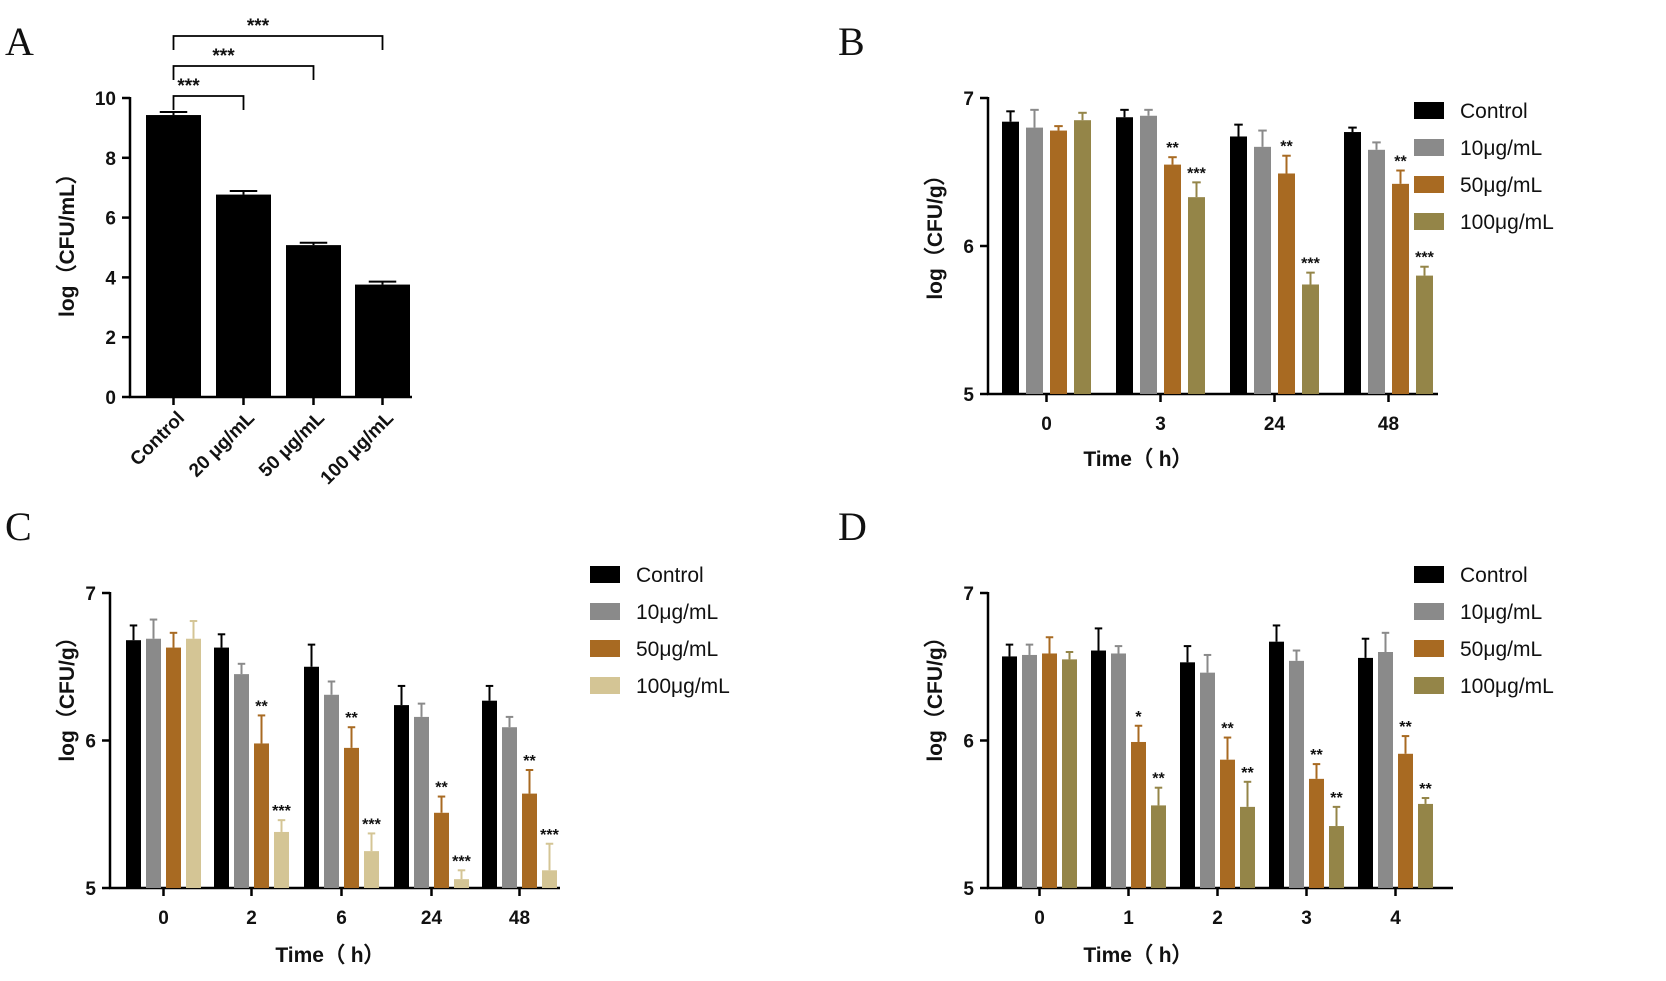 Image resolution: width=1666 pixels, height=981 pixels. Describe the element at coordinates (968, 594) in the screenshot. I see `panel-d-y-tick-label: 7` at that location.